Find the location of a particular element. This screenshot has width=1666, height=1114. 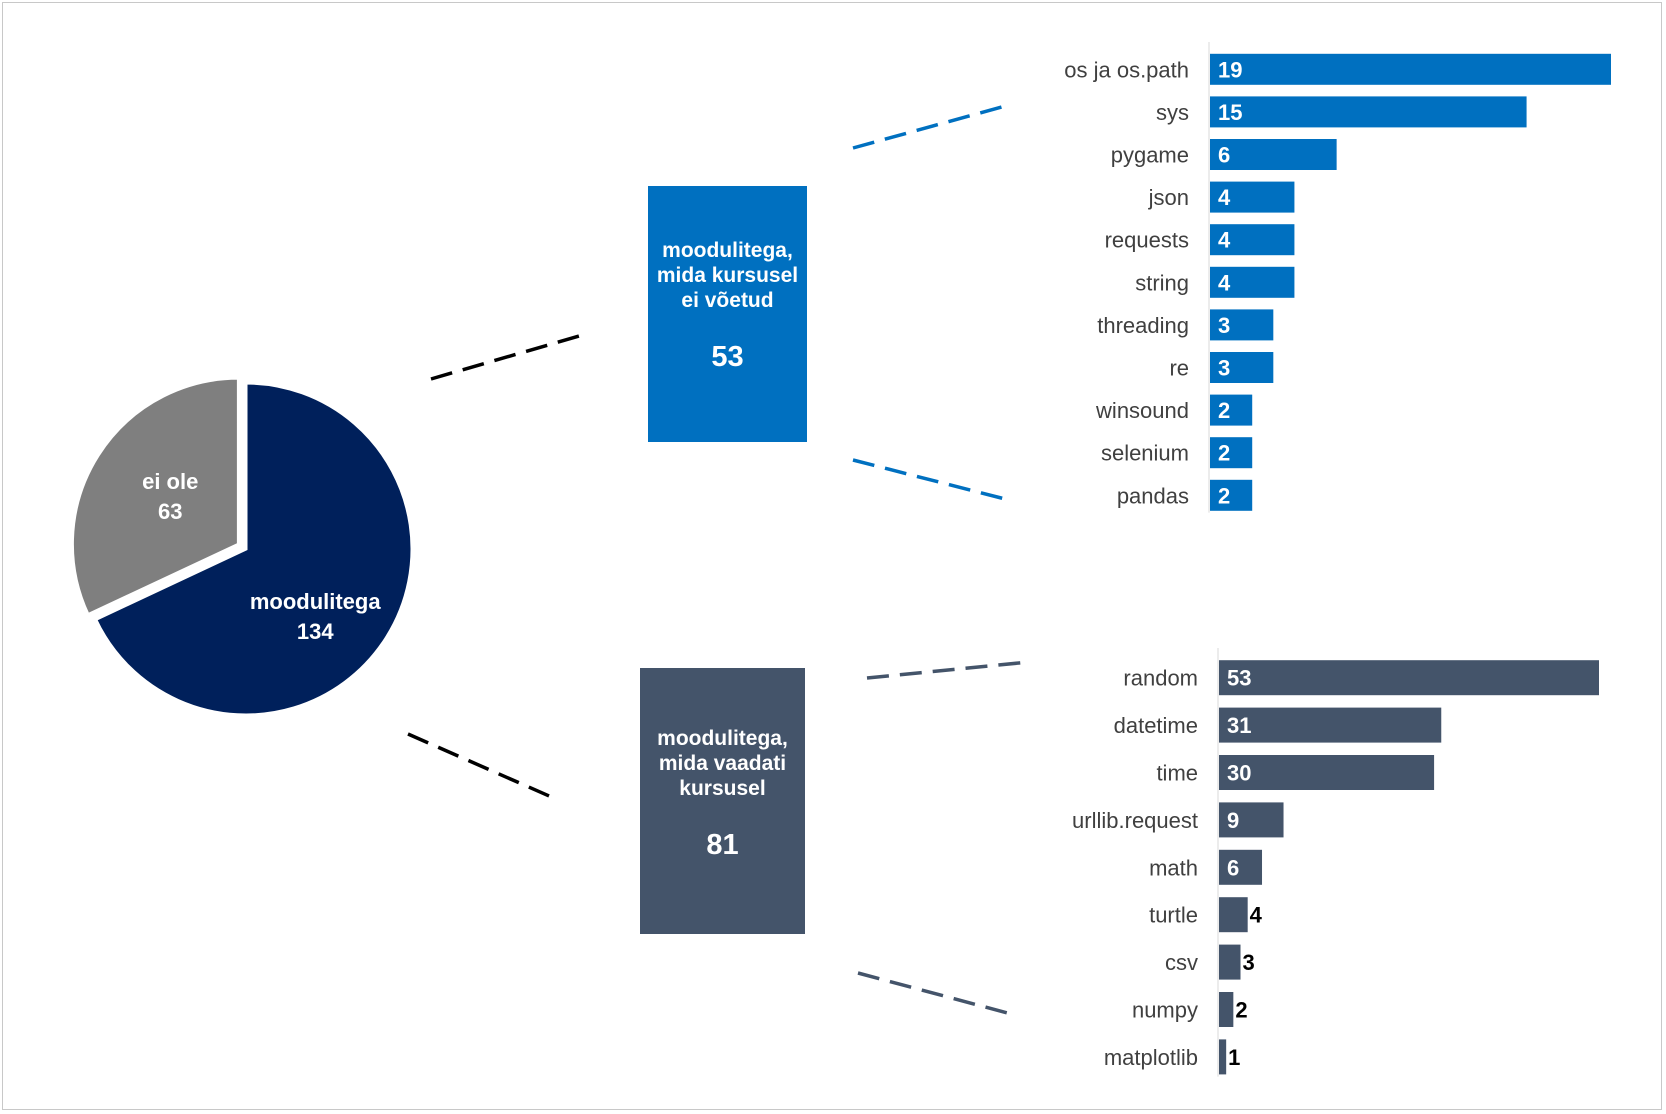

bar-bottom-category-4: math is located at coordinates (1173, 867).